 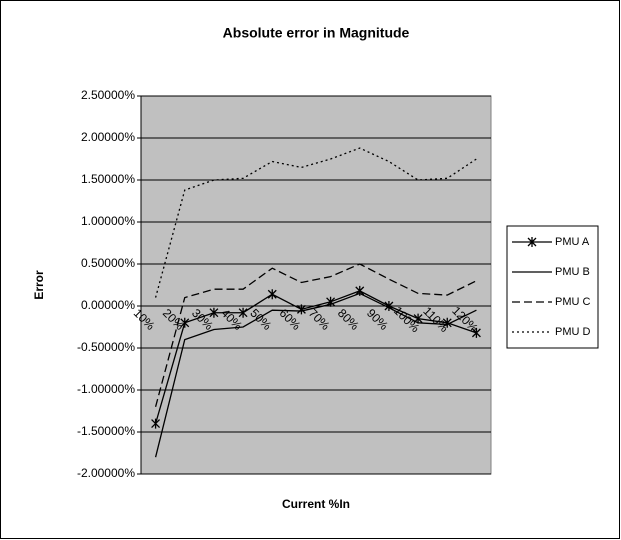 I want to click on legend-label: PMU D, so click(x=573, y=332).